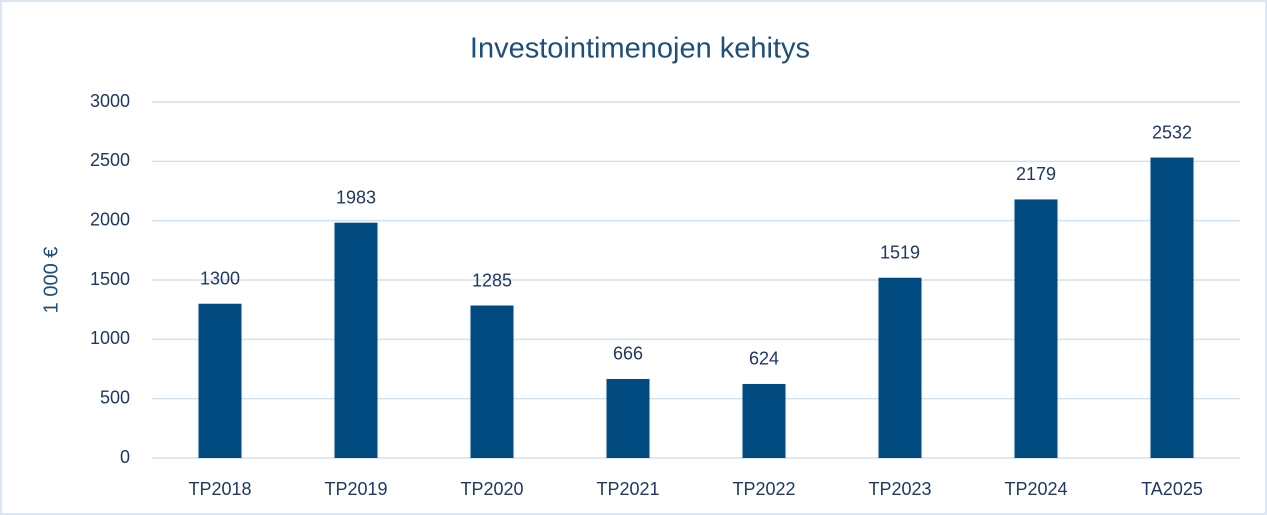 The image size is (1267, 515). Describe the element at coordinates (115, 397) in the screenshot. I see `y-tick-label: 500` at that location.